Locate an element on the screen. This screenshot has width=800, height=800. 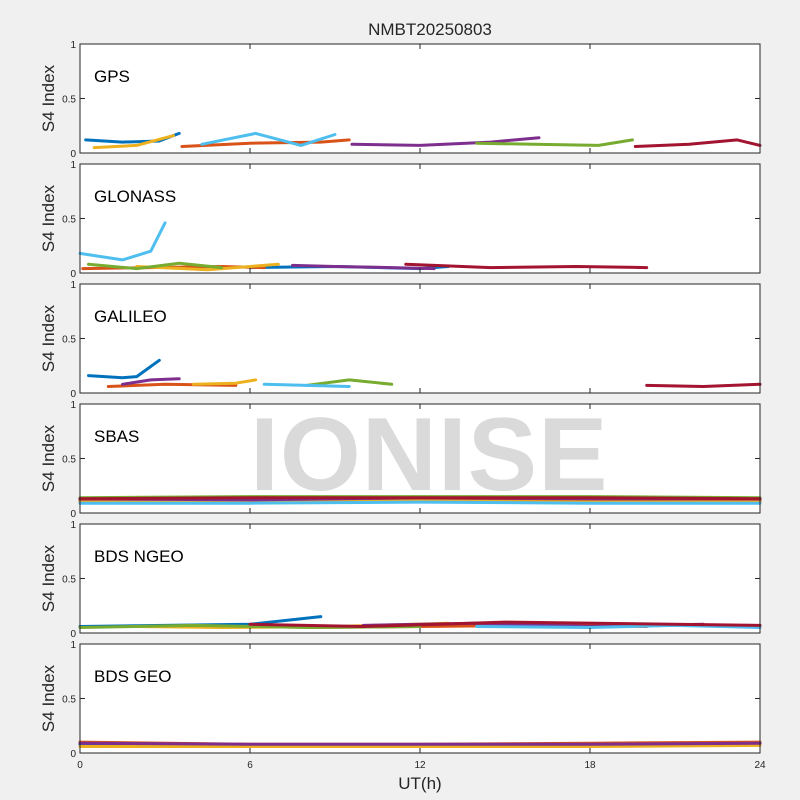
x-tick-label: 6 is located at coordinates (250, 765).